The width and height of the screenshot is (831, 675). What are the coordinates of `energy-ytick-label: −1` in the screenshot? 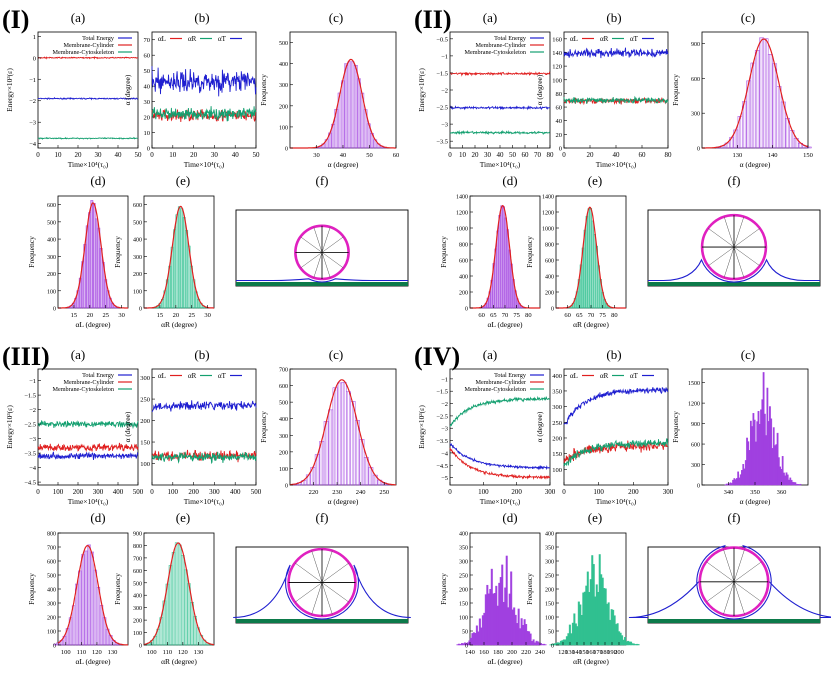 It's located at (444, 56).